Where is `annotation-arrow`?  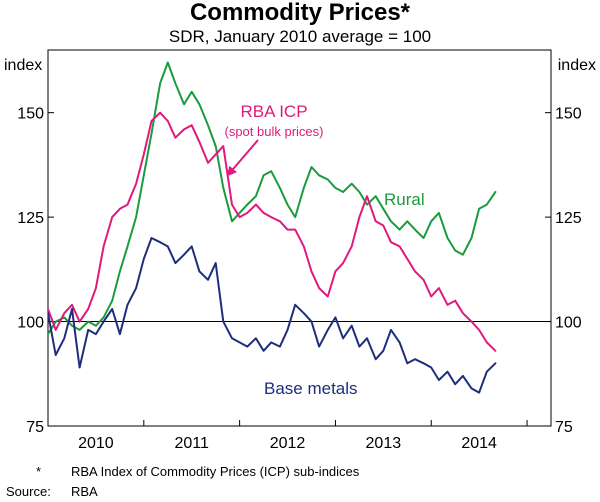
annotation-arrow is located at coordinates (242, 158).